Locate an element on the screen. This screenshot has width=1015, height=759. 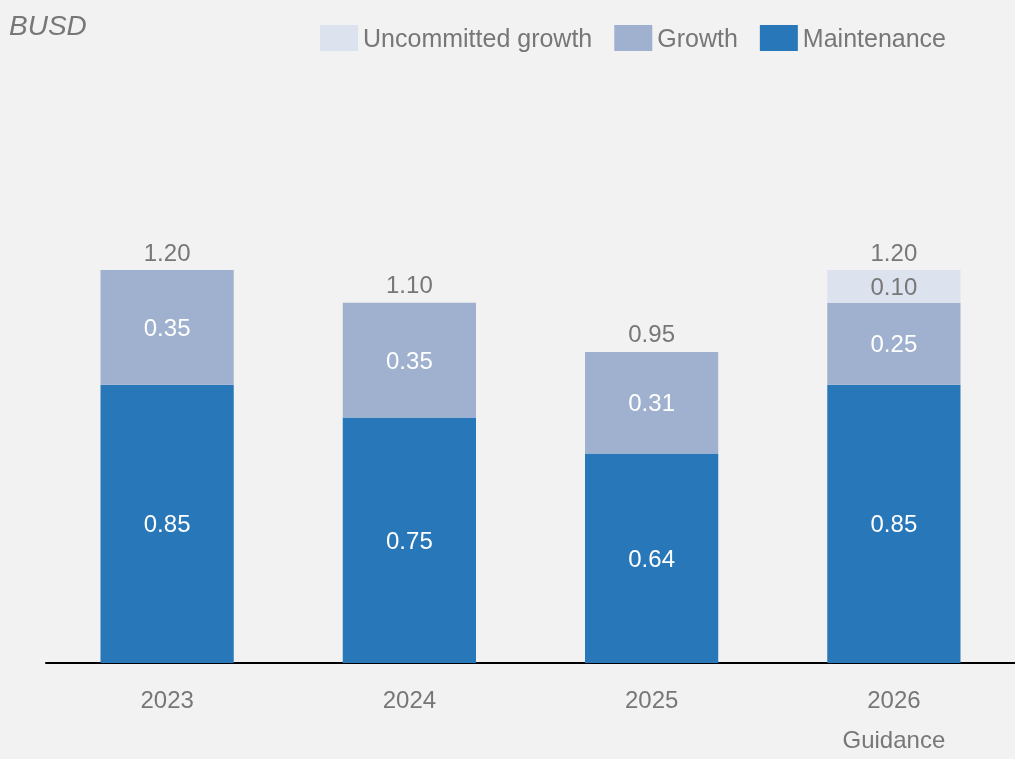
data-label: 0.10 is located at coordinates (894, 286).